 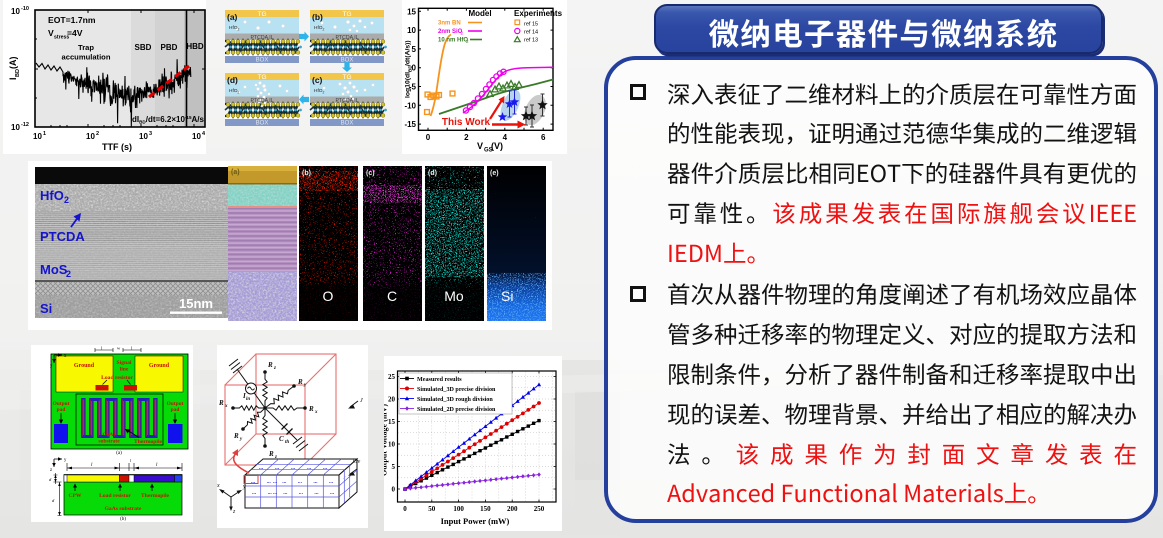 What do you see at coordinates (456, 390) in the screenshot?
I see `svg-text: Simulated_3D precise division` at bounding box center [456, 390].